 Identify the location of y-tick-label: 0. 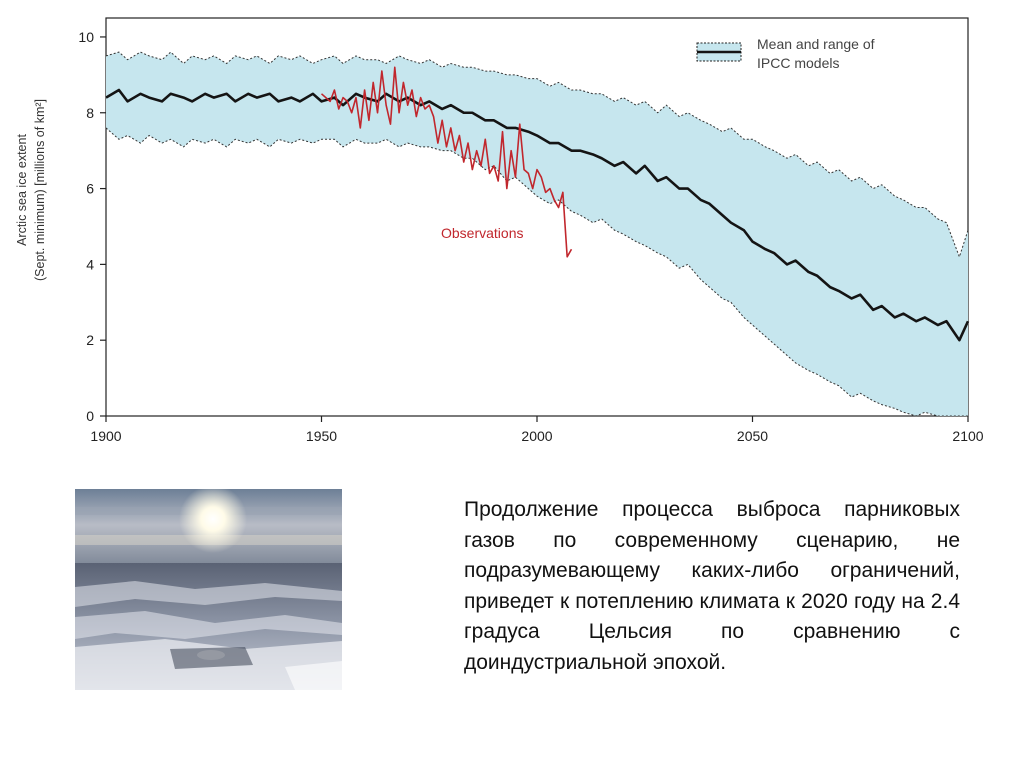
(90, 416).